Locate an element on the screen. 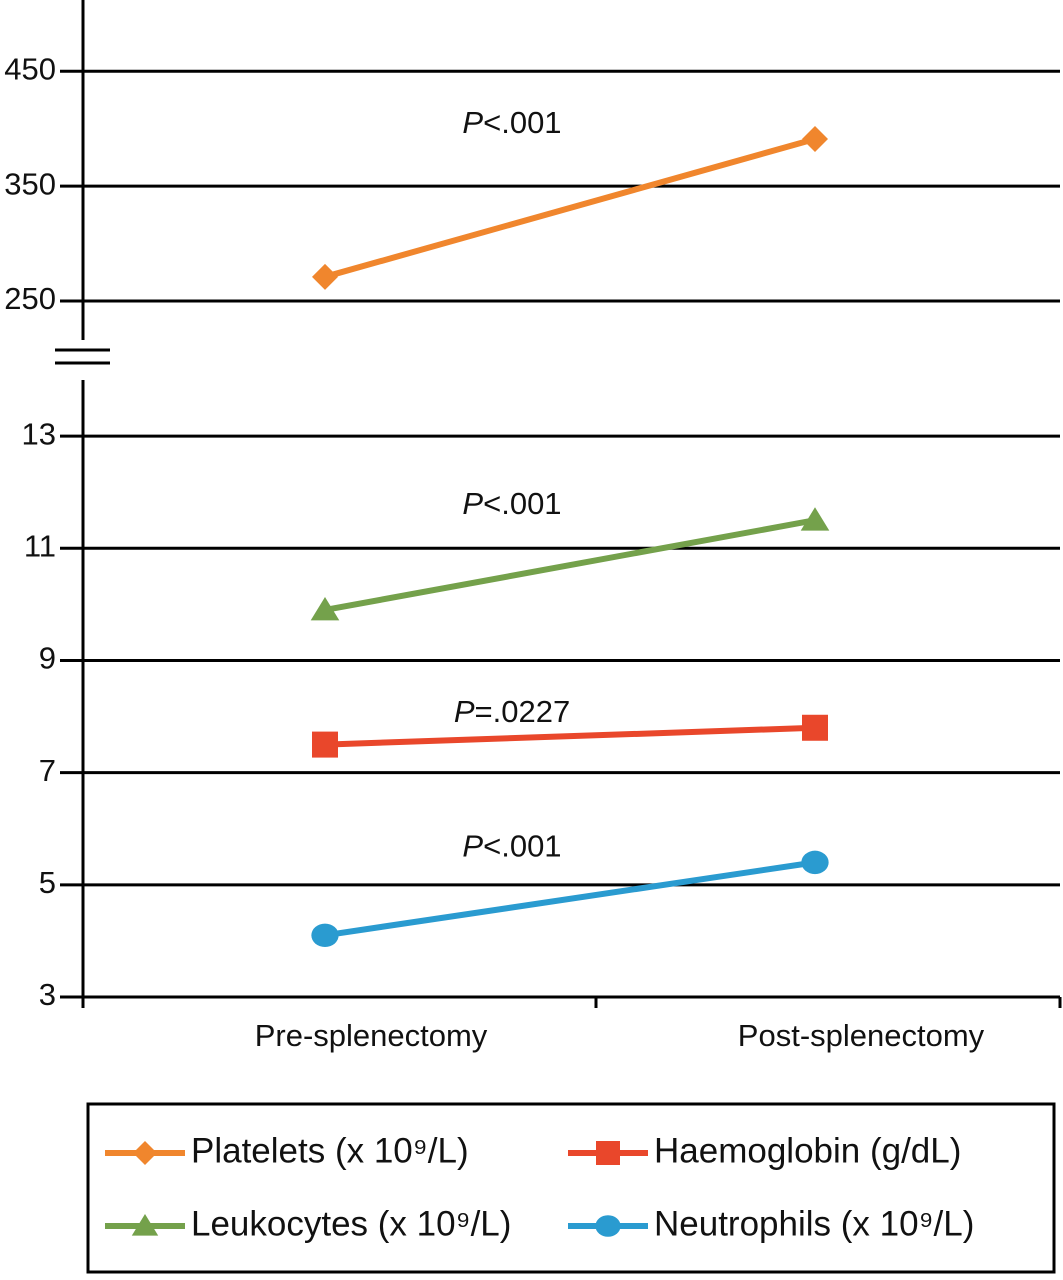 The height and width of the screenshot is (1280, 1063). legend-label: Haemoglobin (g/dL) is located at coordinates (807, 1150).